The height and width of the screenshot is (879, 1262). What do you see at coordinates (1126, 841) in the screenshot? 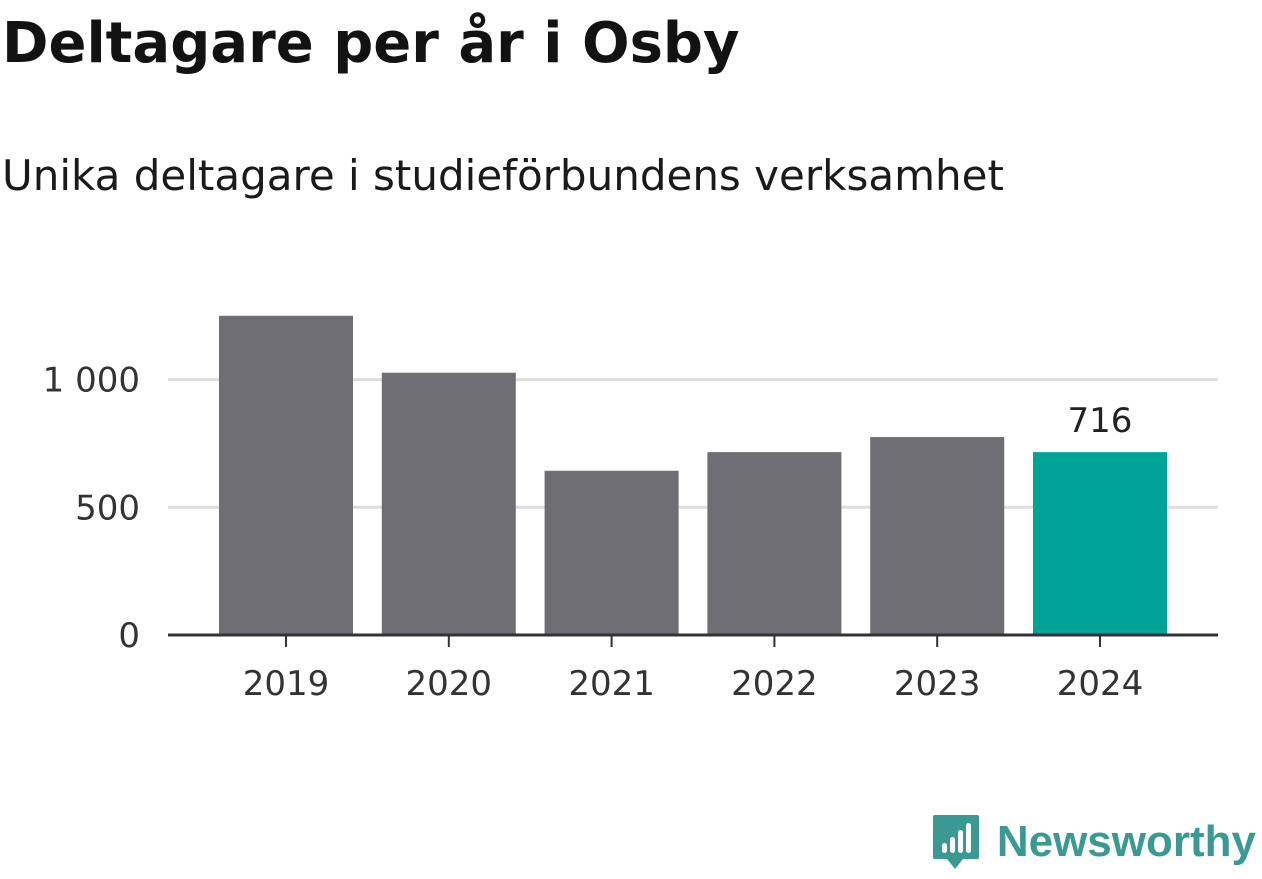
I see `brand-name: Newsworthy` at bounding box center [1126, 841].